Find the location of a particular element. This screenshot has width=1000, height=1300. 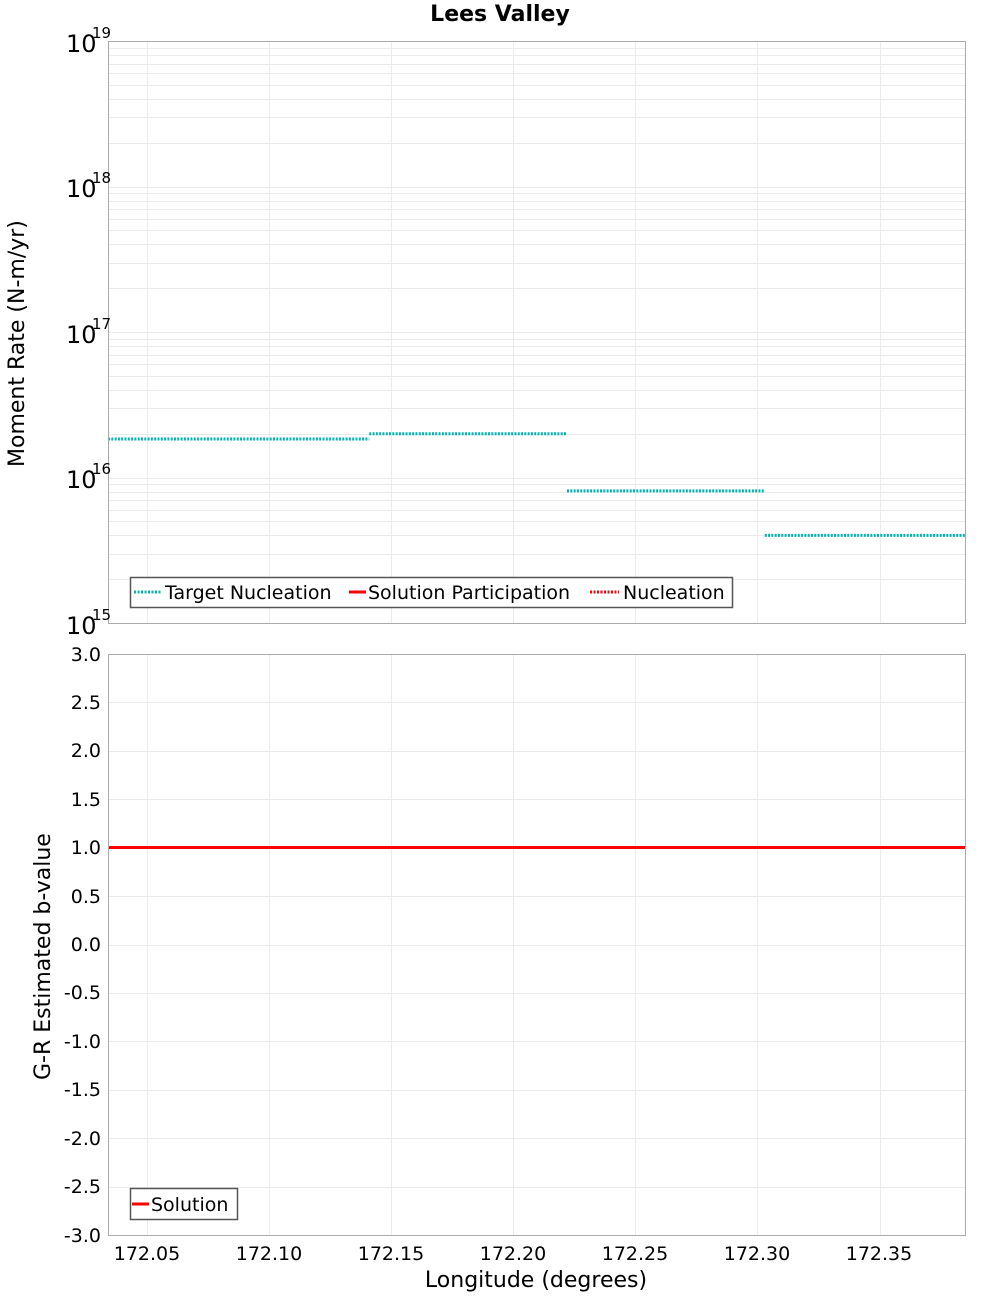

bottom-ytick: 3.0 is located at coordinates (86, 655).